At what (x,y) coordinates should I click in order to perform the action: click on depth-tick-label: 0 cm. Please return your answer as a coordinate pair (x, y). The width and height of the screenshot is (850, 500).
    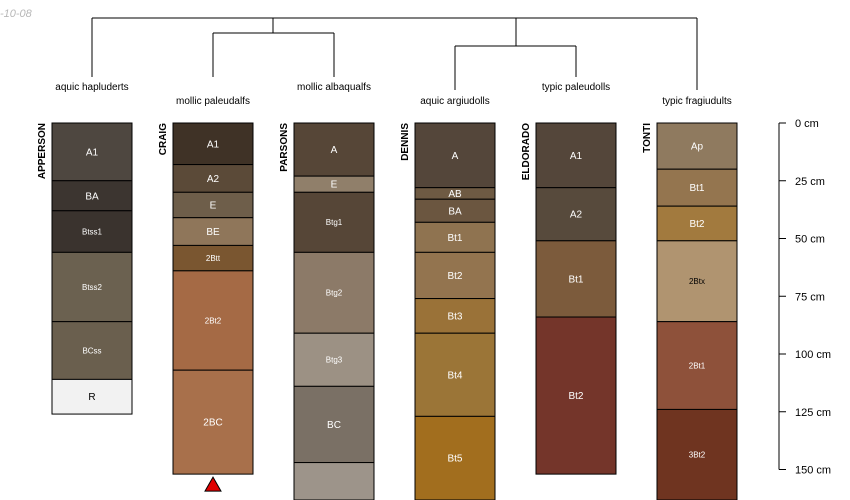
    Looking at the image, I should click on (807, 124).